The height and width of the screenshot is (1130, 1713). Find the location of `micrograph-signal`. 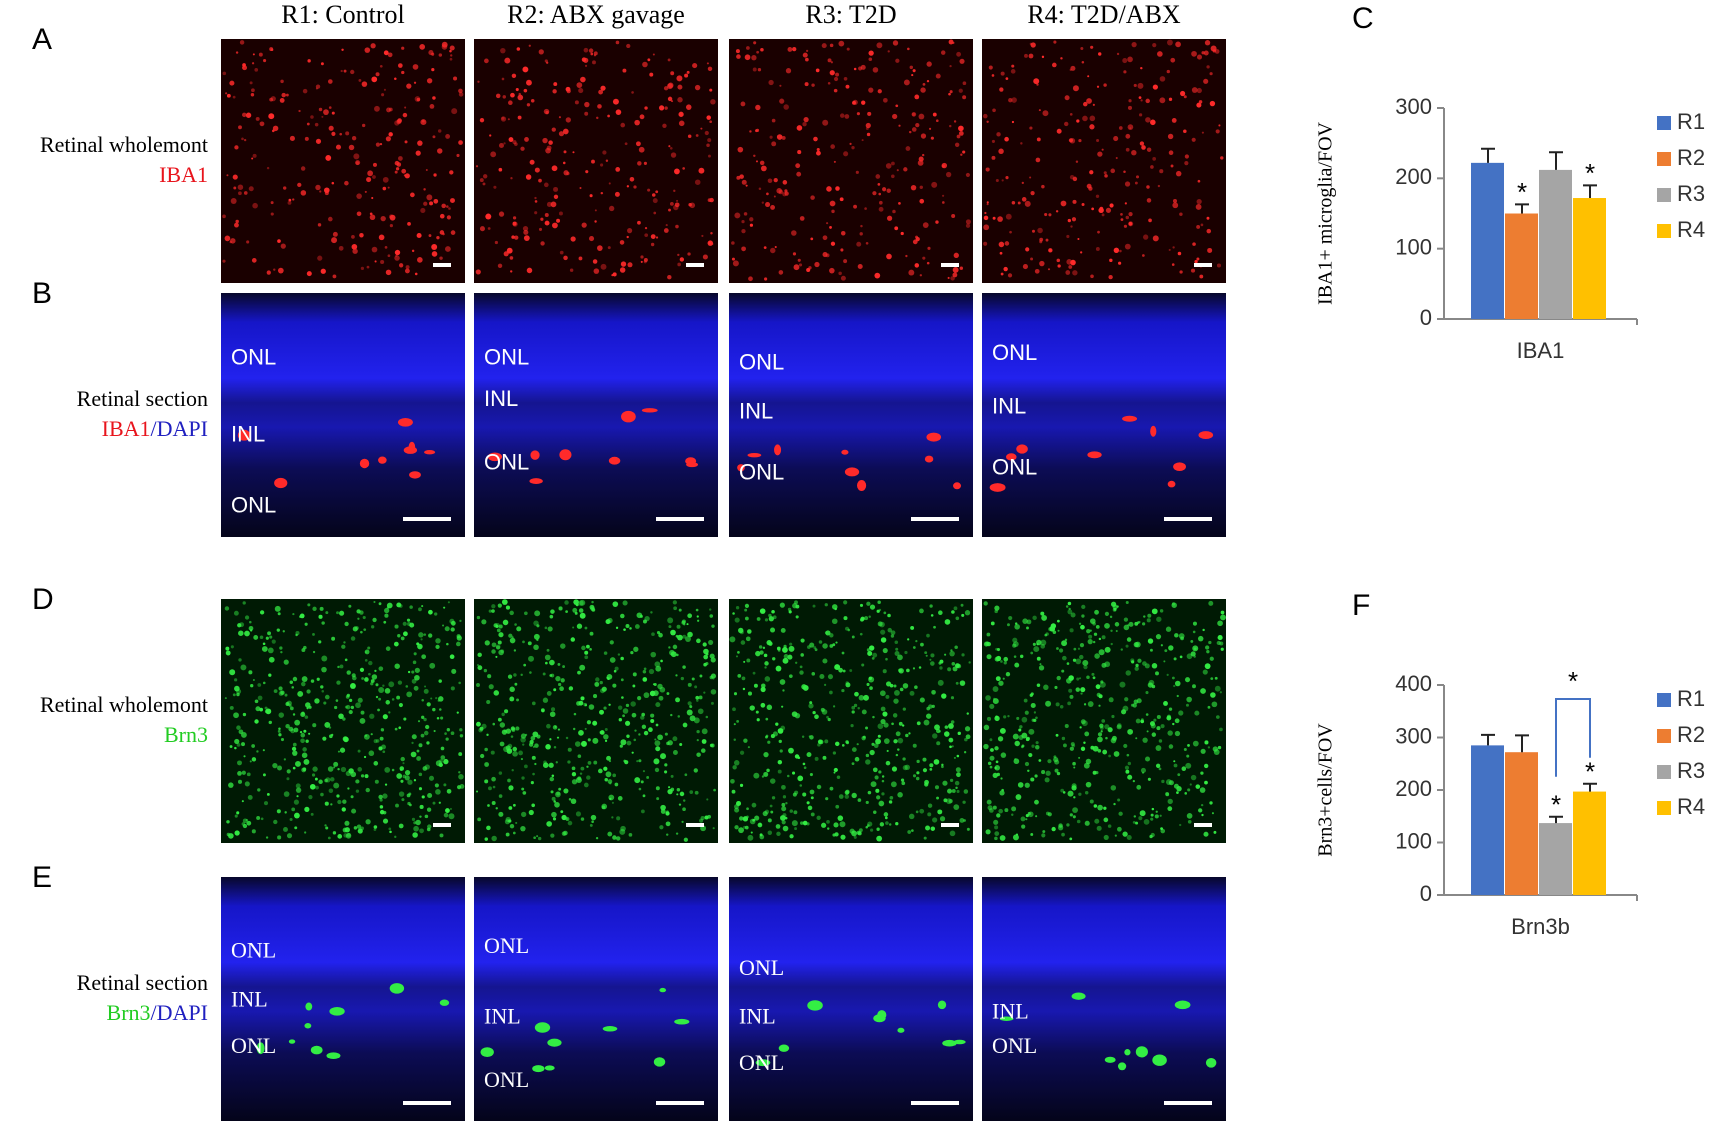

micrograph-signal is located at coordinates (1108, 1031).